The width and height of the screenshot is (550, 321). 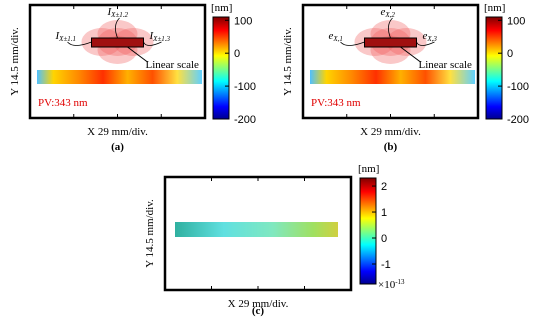 I want to click on probe-label: IX±1.1, so click(x=66, y=36).